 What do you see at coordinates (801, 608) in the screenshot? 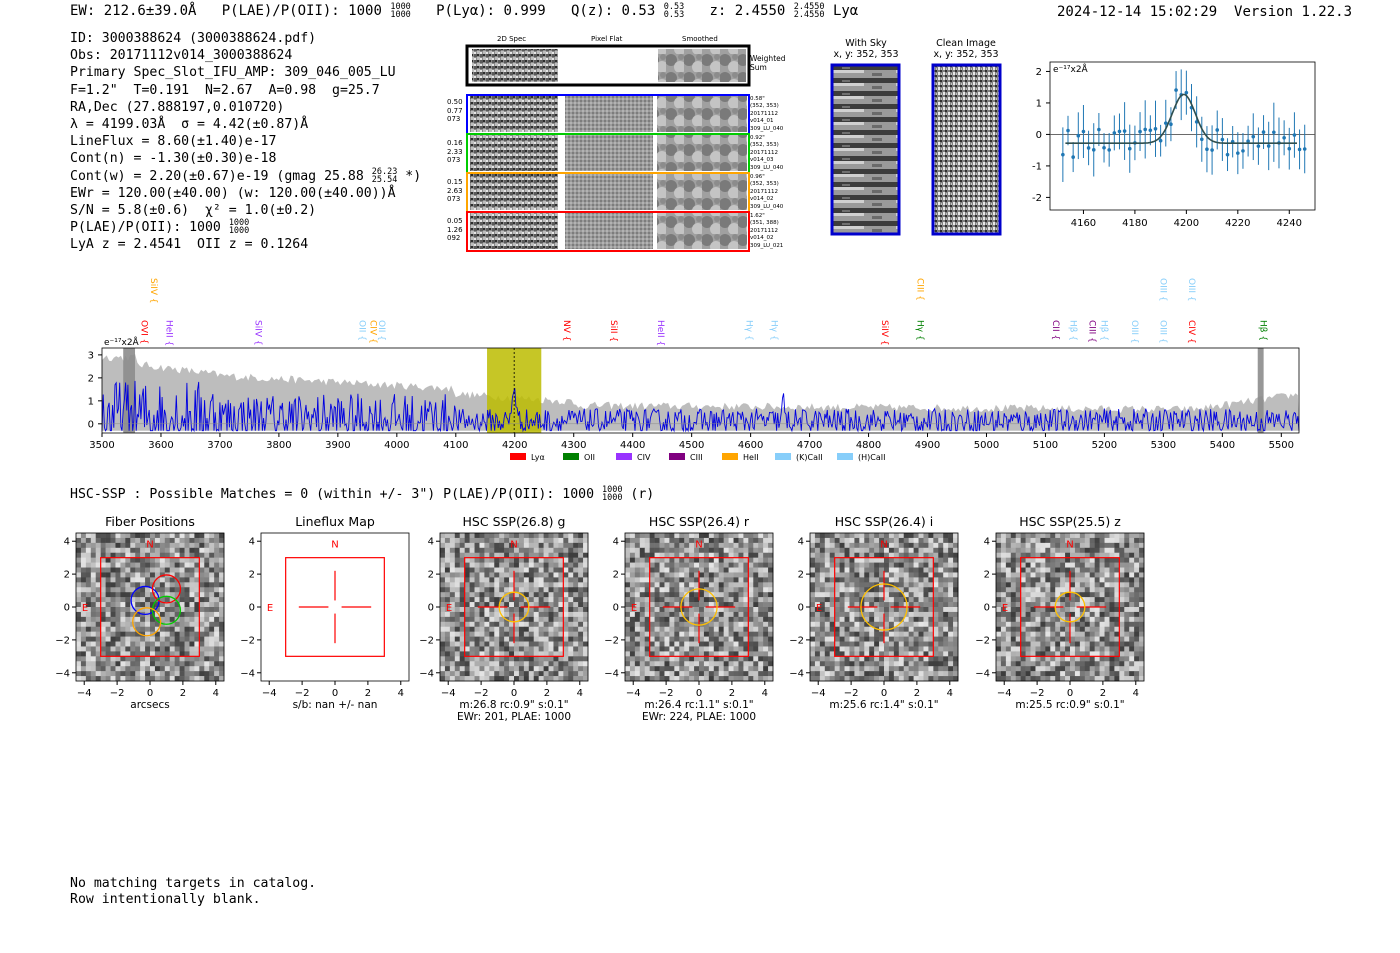
I see `panel-ytick-label: 0` at bounding box center [801, 608].